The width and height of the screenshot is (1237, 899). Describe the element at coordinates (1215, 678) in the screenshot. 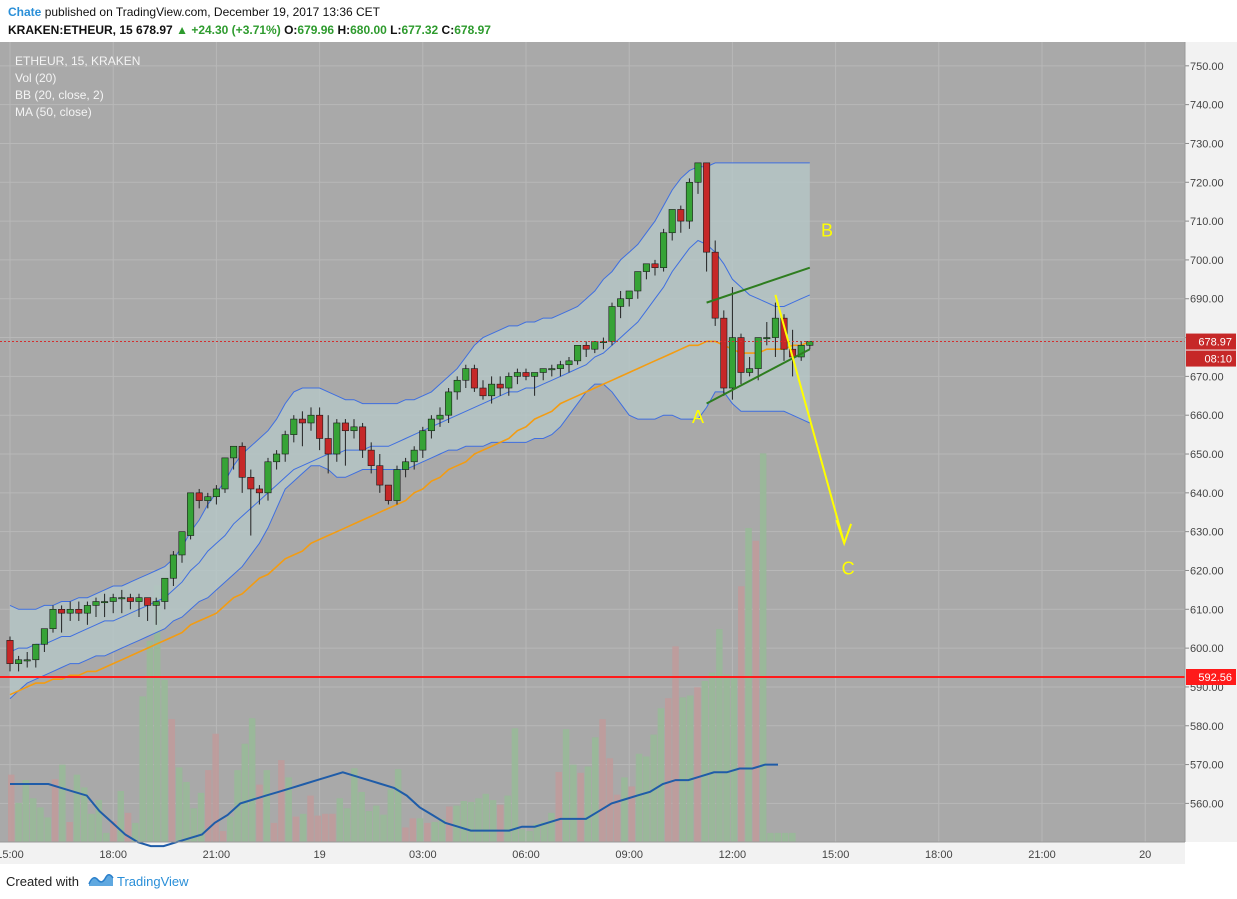

I see `support-level-label: 592.56` at that location.